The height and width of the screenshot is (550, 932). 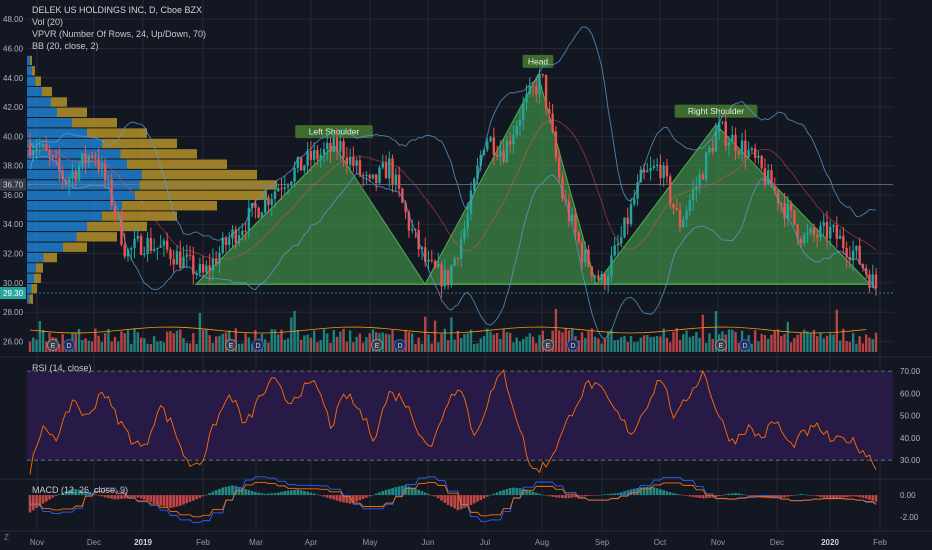 What do you see at coordinates (909, 517) in the screenshot?
I see `macd-tick-label: -2.00` at bounding box center [909, 517].